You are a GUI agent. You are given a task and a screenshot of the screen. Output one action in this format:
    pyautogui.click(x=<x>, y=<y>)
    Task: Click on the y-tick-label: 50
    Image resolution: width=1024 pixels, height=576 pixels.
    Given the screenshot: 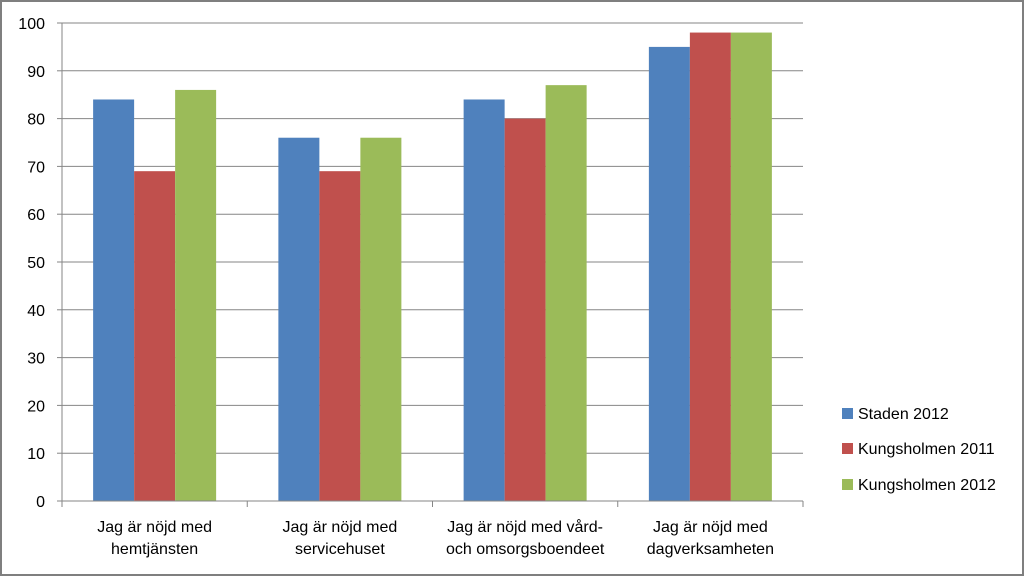 What is the action you would take?
    pyautogui.click(x=36, y=263)
    